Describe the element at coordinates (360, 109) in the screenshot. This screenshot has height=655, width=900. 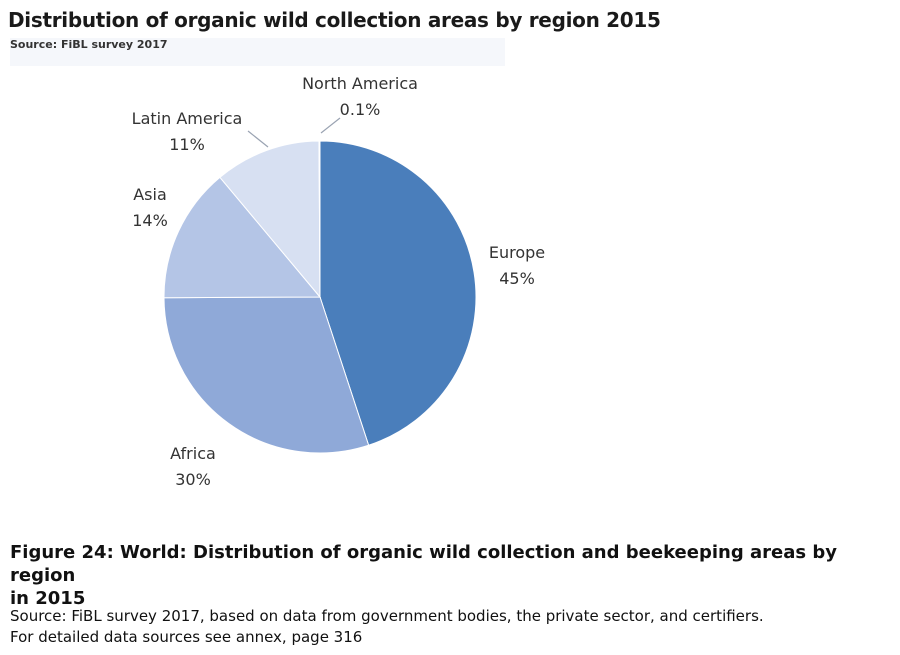
I see `slice-value-north-america: 0.1%` at that location.